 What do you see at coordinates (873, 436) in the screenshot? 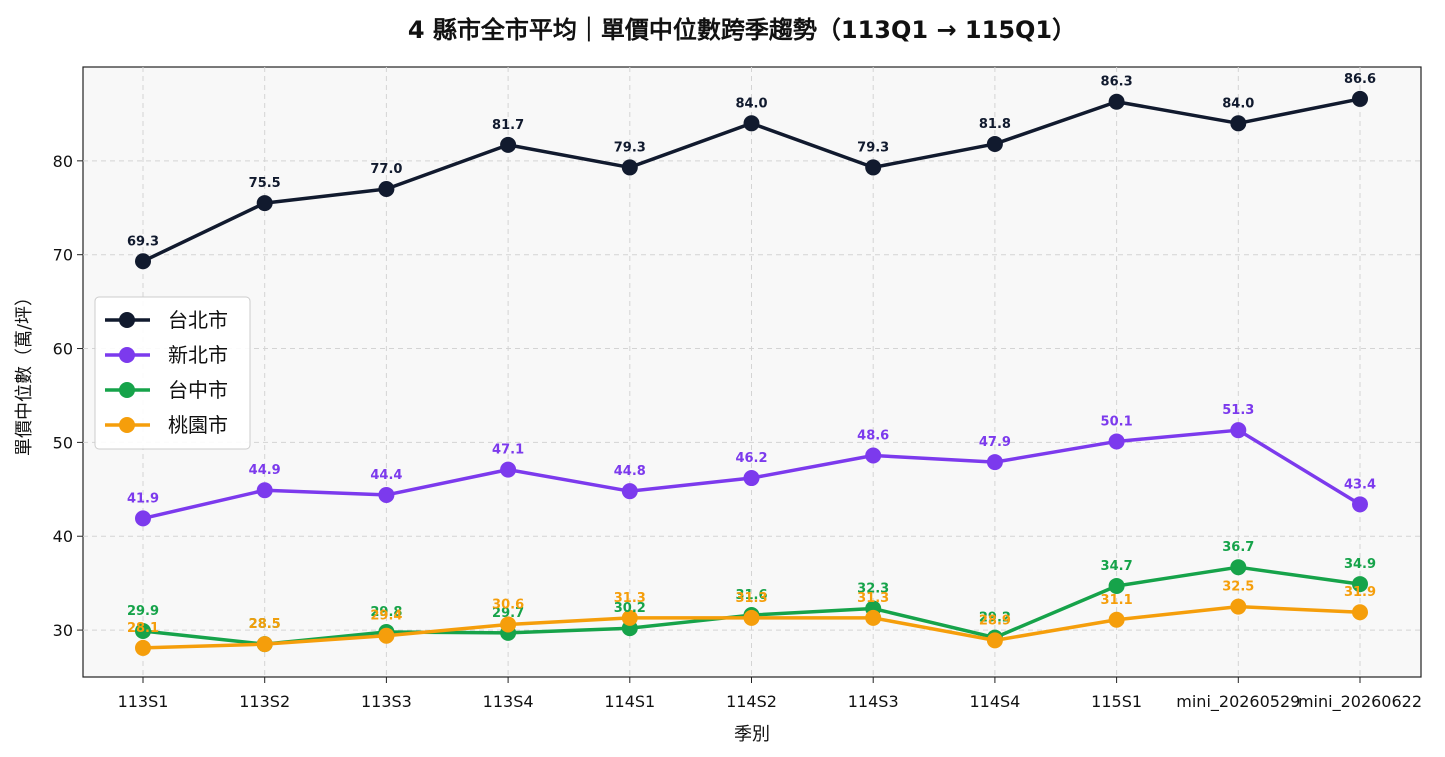
I see `data-label: 48.6` at bounding box center [873, 436].